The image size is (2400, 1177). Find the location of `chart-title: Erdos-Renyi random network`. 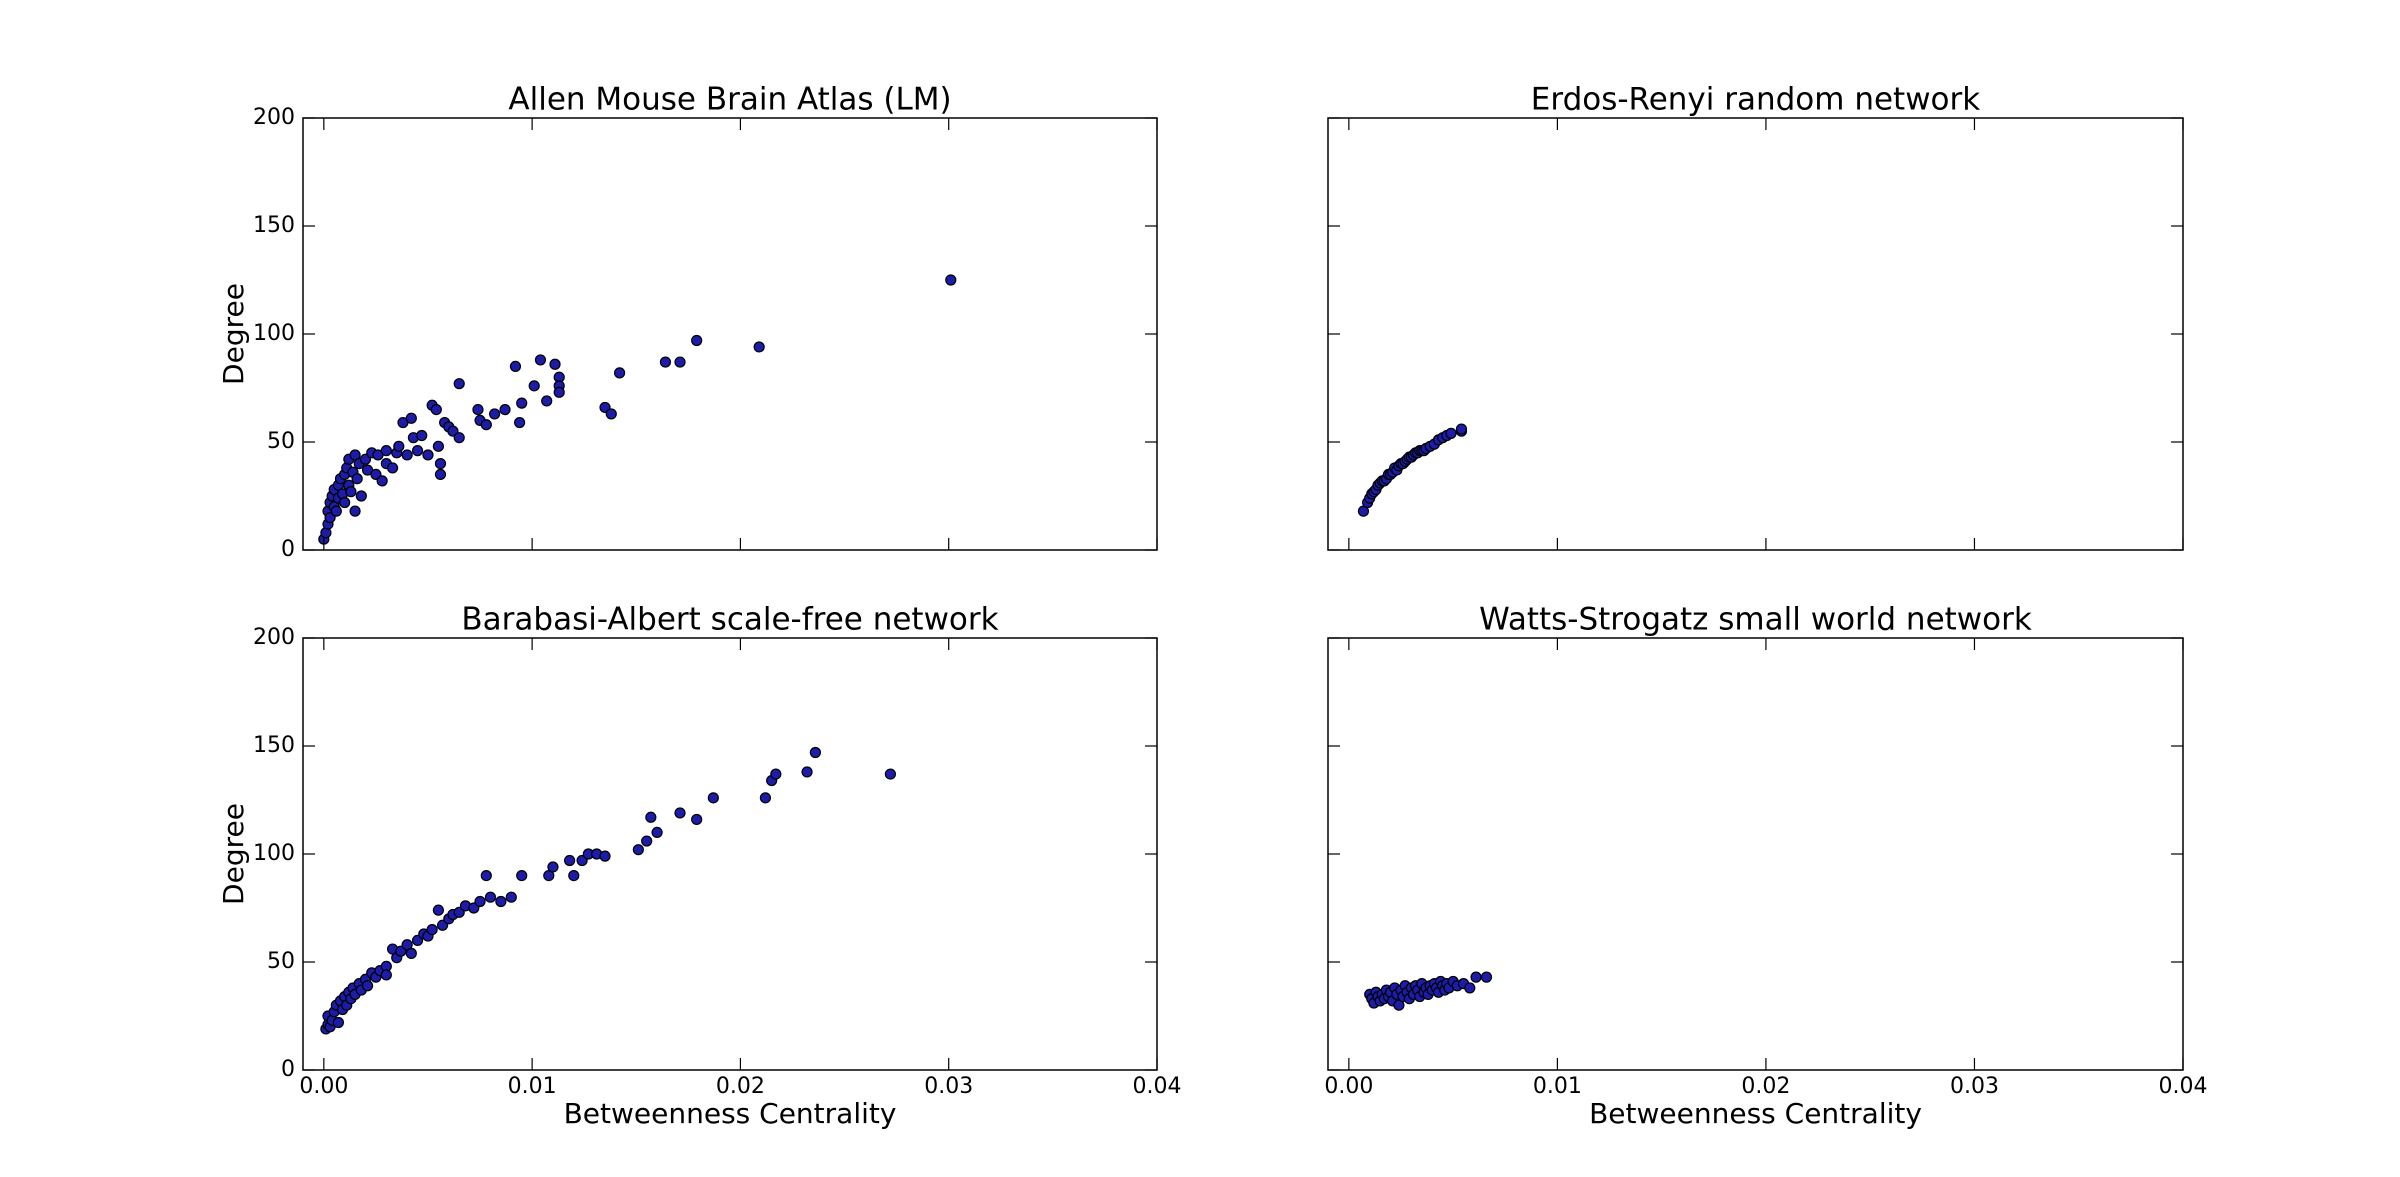

chart-title: Erdos-Renyi random network is located at coordinates (1755, 100).